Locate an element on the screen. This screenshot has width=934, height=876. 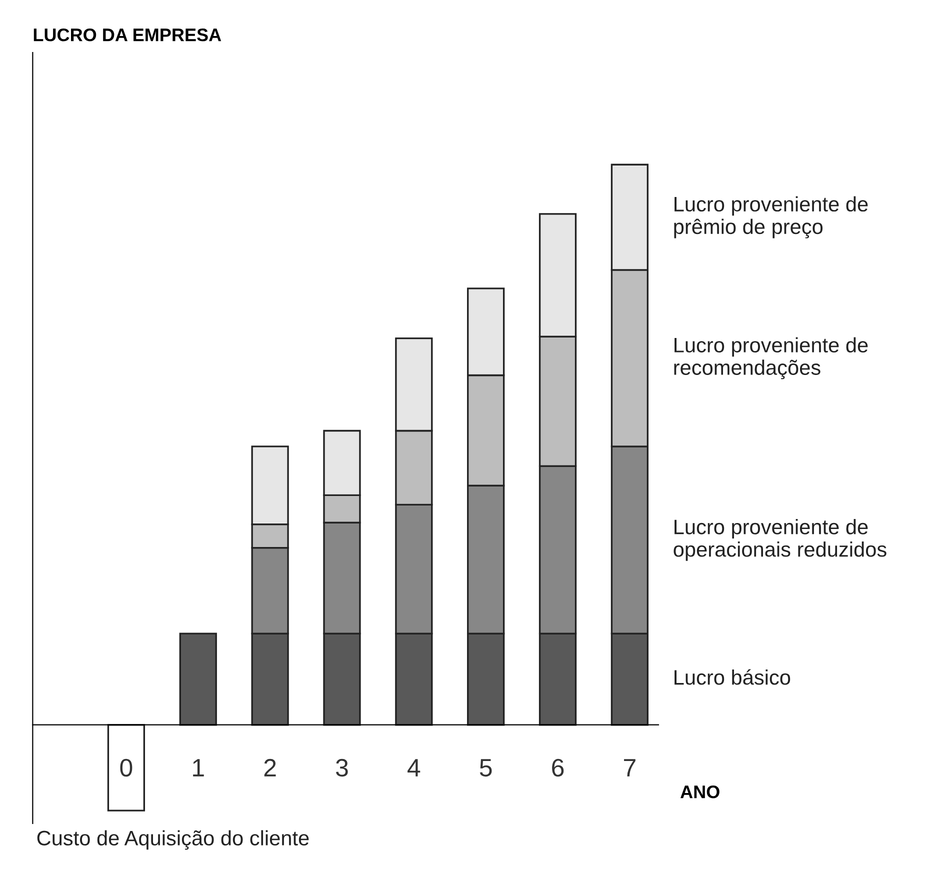
x-tick-label: 6 is located at coordinates (558, 767).